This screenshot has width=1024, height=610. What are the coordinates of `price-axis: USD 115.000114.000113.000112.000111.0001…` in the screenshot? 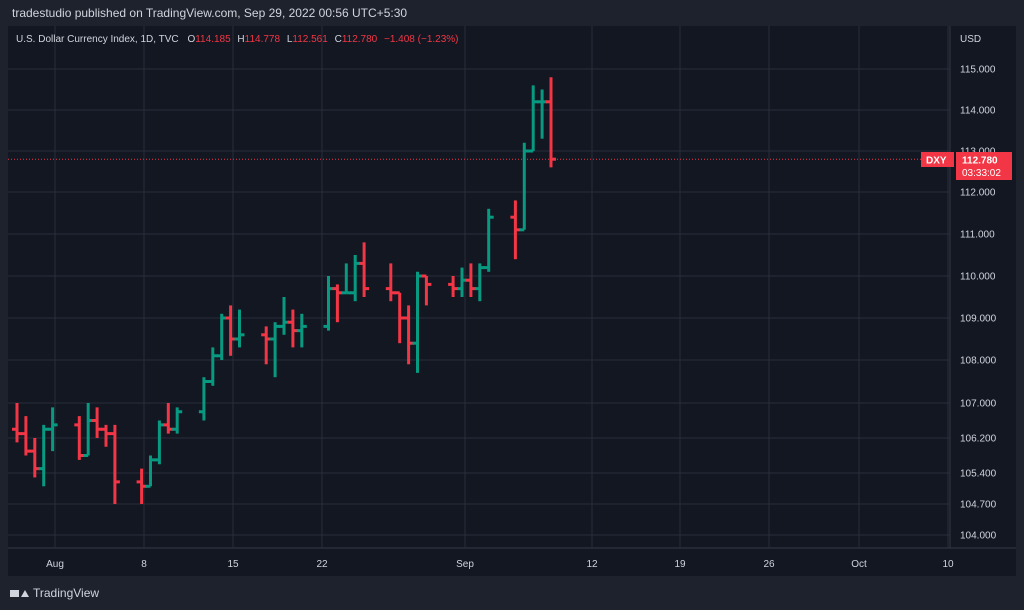 It's located at (978, 288).